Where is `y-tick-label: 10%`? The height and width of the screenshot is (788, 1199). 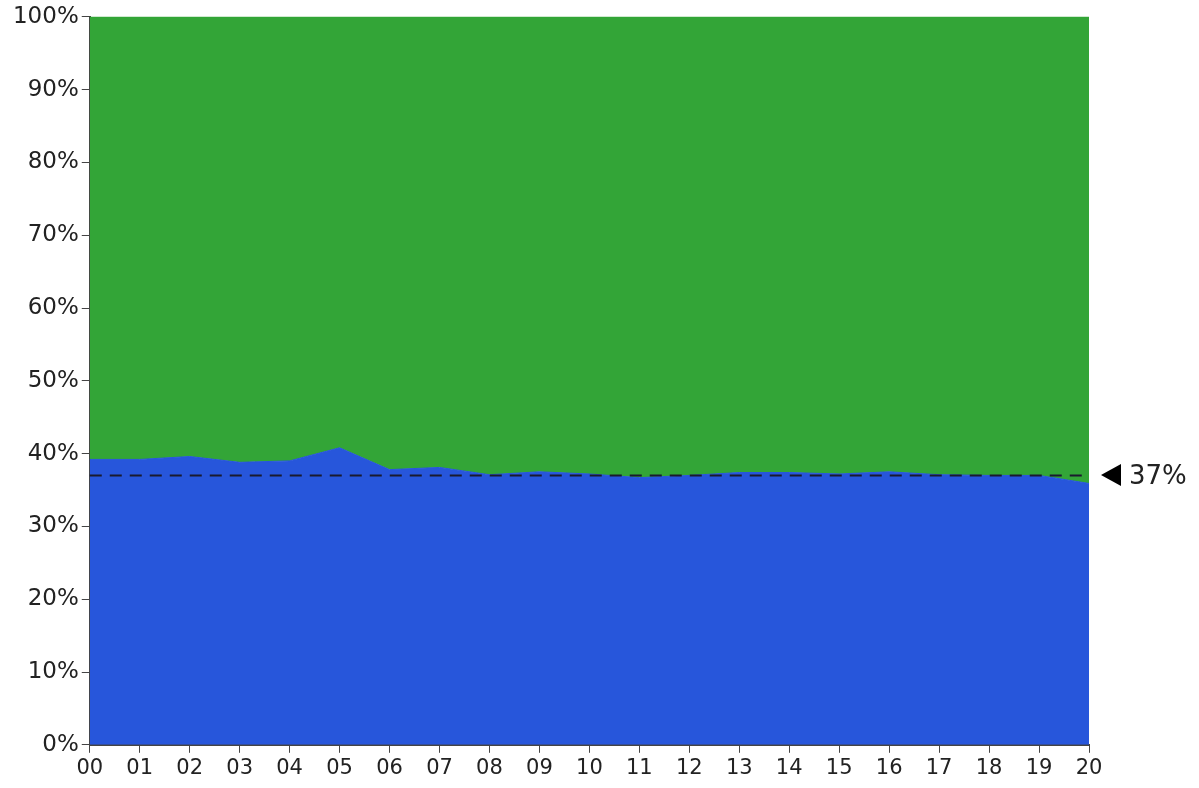
y-tick-label: 10% is located at coordinates (53, 669).